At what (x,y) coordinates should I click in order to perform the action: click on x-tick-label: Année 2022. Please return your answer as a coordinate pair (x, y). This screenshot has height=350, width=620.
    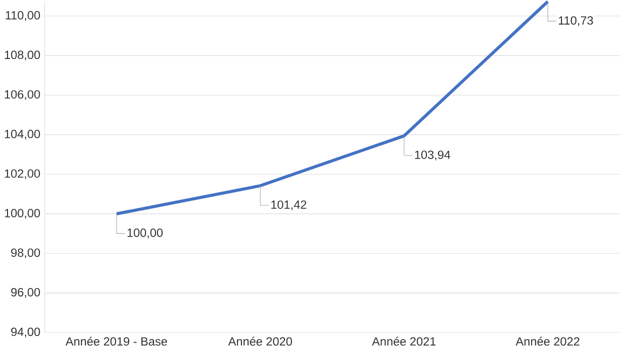
    Looking at the image, I should click on (548, 341).